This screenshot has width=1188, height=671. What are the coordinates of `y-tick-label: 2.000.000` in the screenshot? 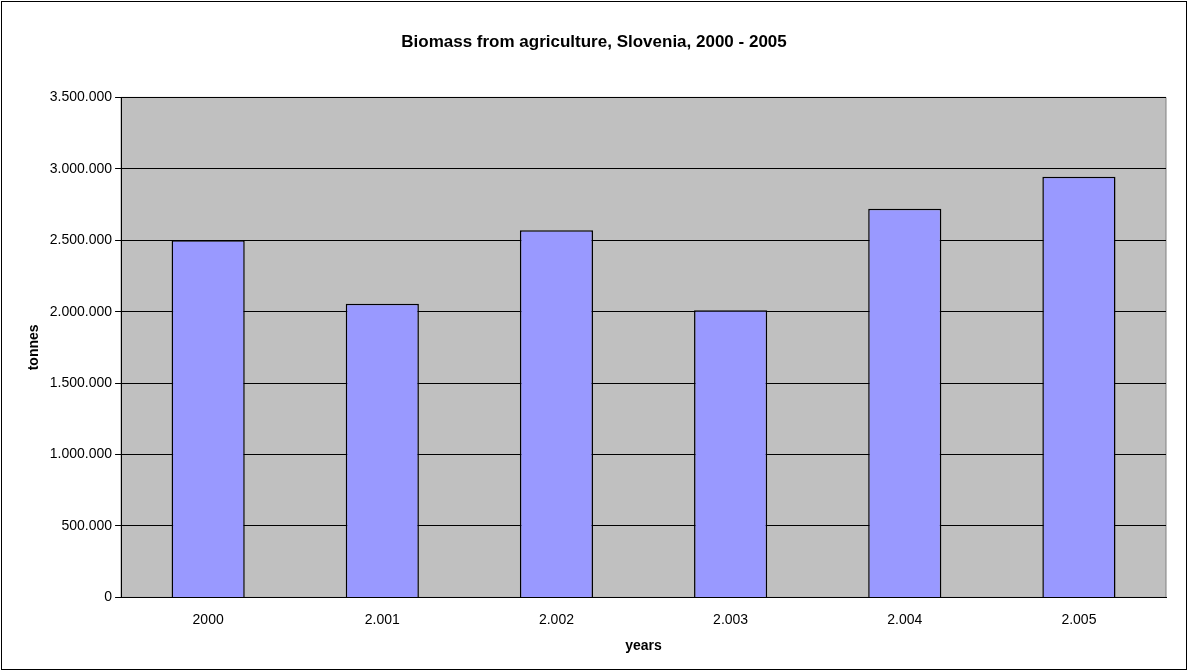 It's located at (81, 310).